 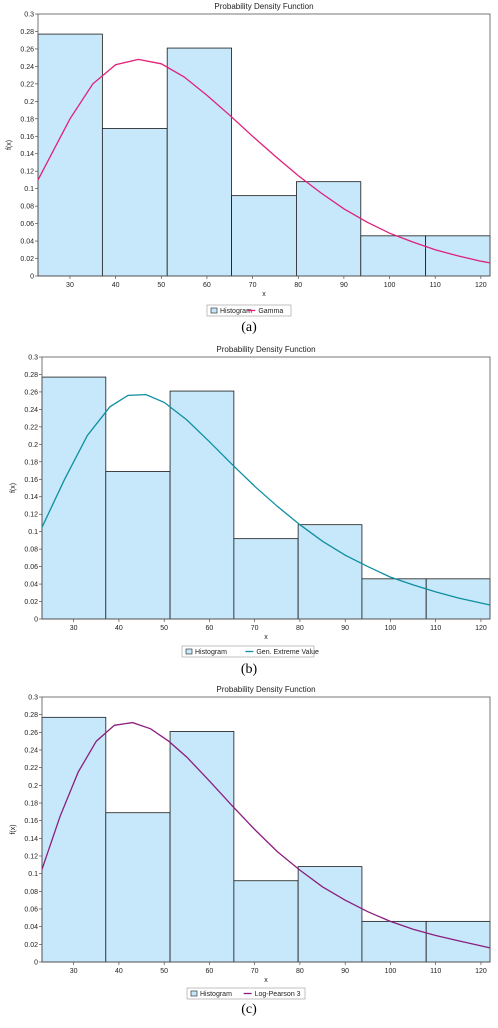 What do you see at coordinates (249, 327) in the screenshot?
I see `figure-caption-a: (a)` at bounding box center [249, 327].